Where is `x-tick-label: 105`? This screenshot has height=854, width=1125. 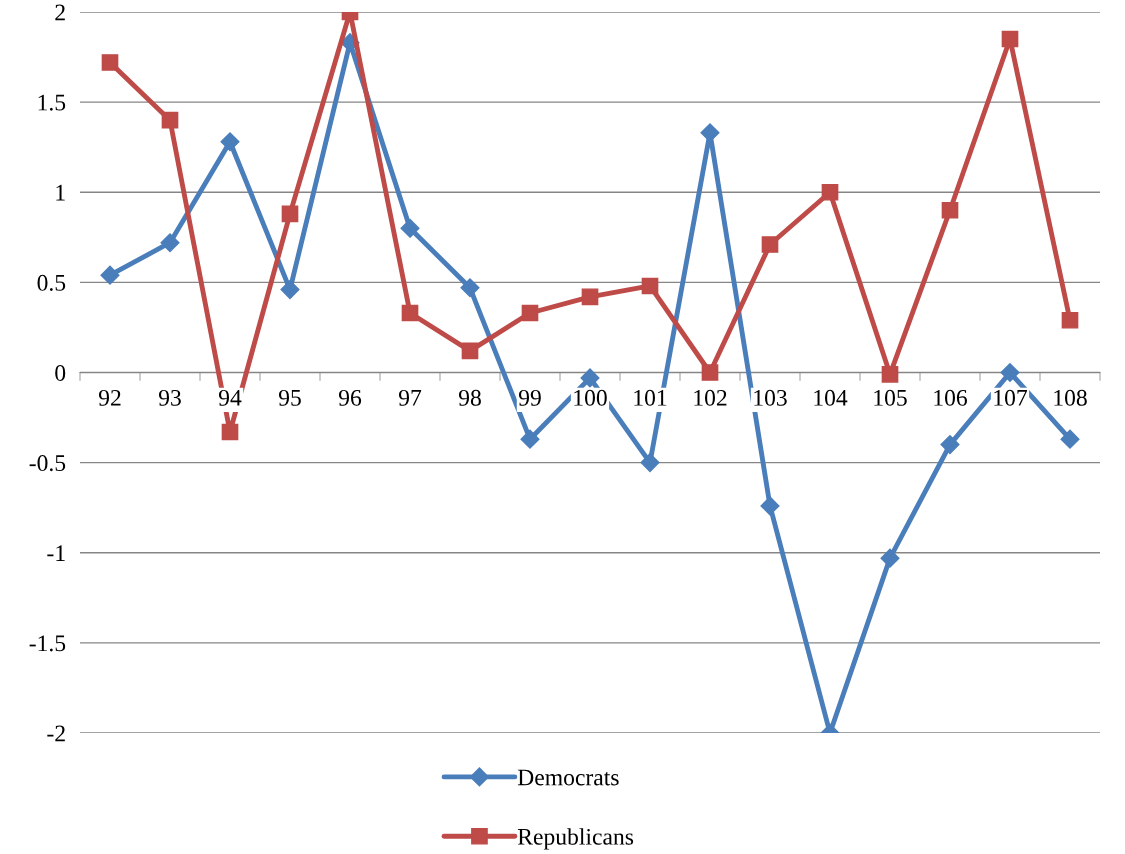 x-tick-label: 105 is located at coordinates (890, 397).